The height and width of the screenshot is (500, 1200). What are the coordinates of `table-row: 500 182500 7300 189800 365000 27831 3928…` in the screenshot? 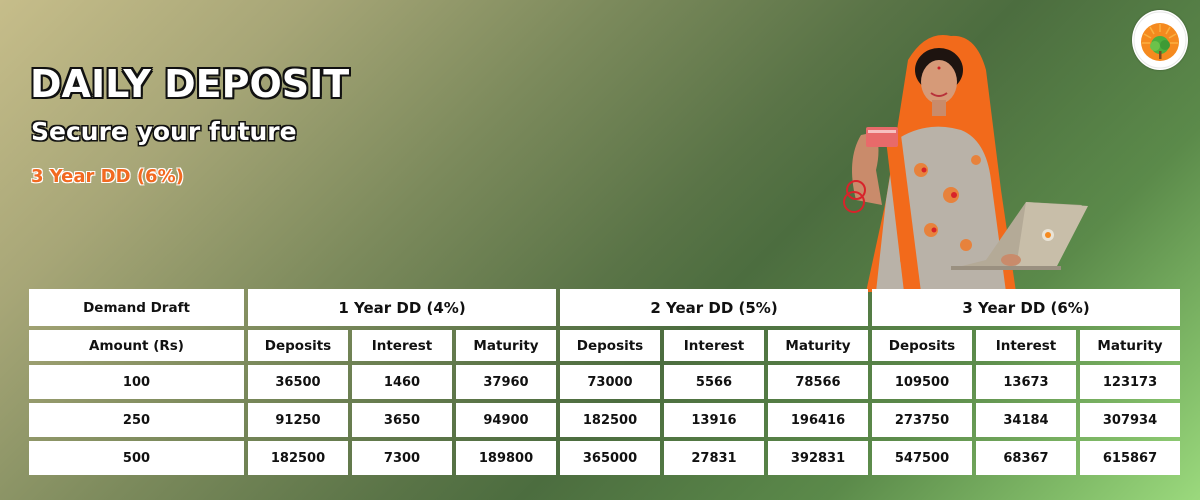 It's located at (604, 458).